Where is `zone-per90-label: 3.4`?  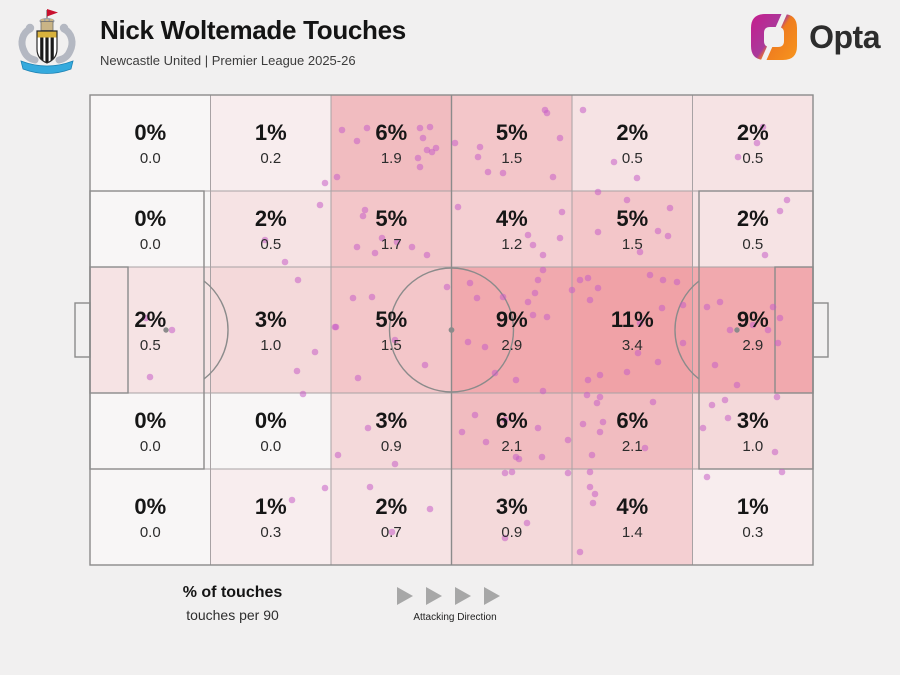 zone-per90-label: 3.4 is located at coordinates (632, 345).